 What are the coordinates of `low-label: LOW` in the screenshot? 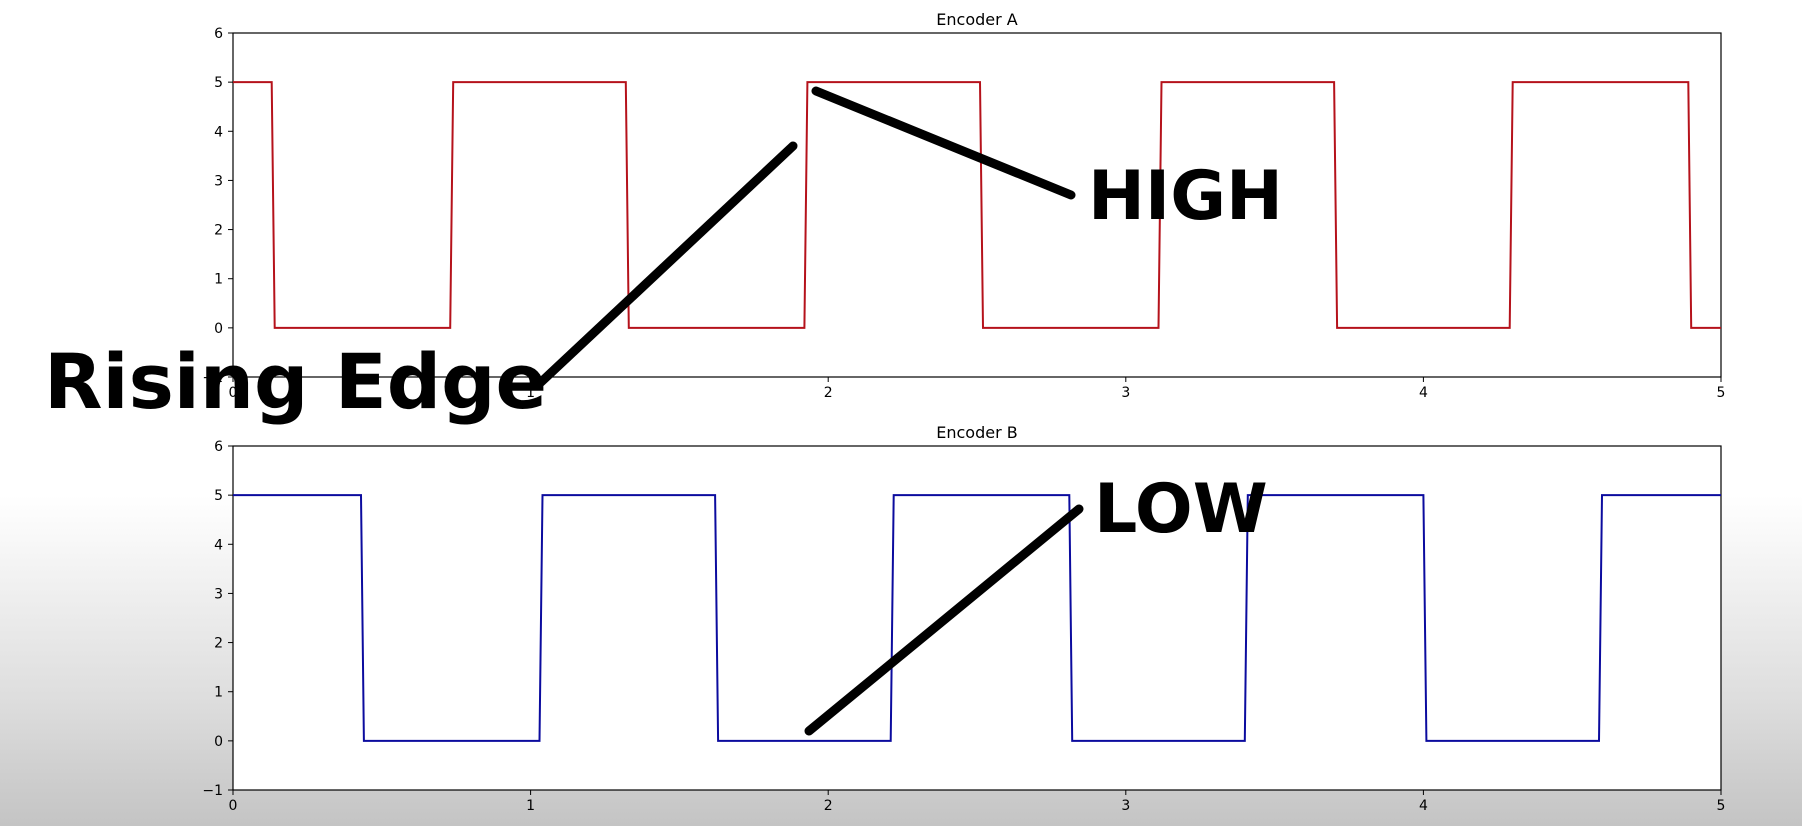 It's located at (1181, 509).